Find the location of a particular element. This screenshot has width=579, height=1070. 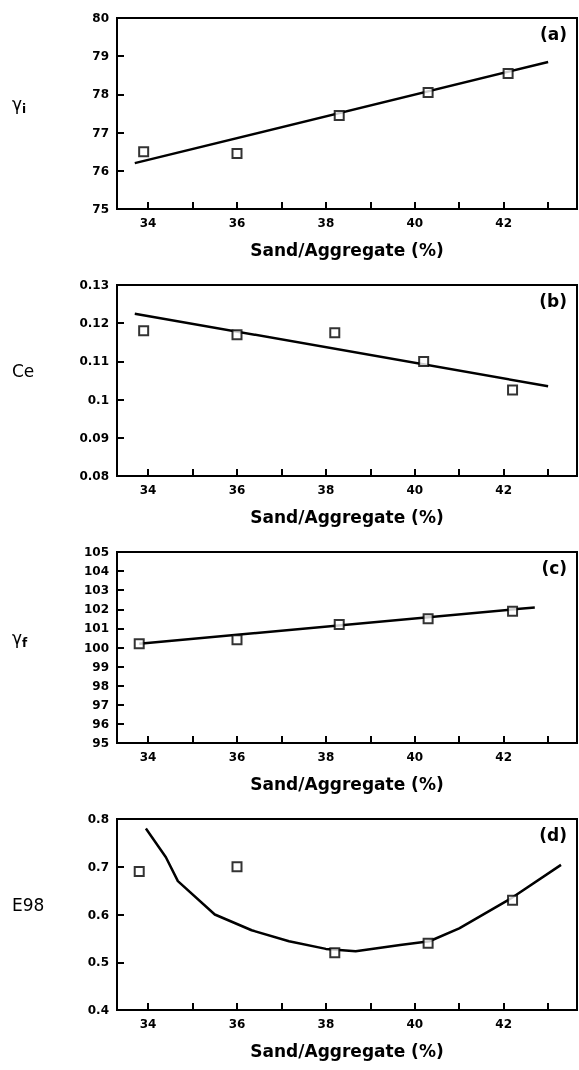

y-tick-label: 0.08 is located at coordinates (94, 476).